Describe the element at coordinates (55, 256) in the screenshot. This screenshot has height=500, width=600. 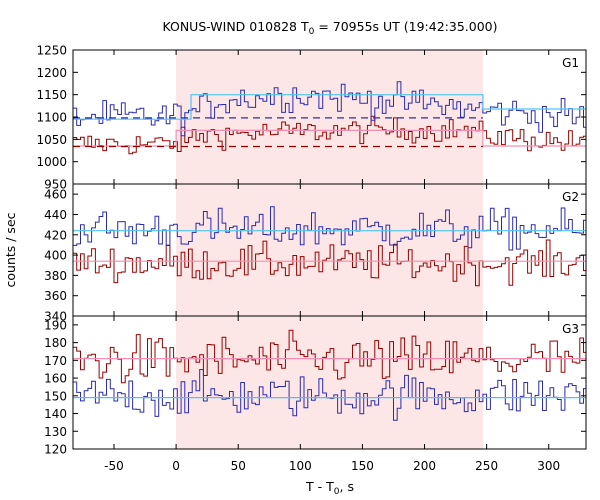
I see `y-tick-label: 400` at that location.